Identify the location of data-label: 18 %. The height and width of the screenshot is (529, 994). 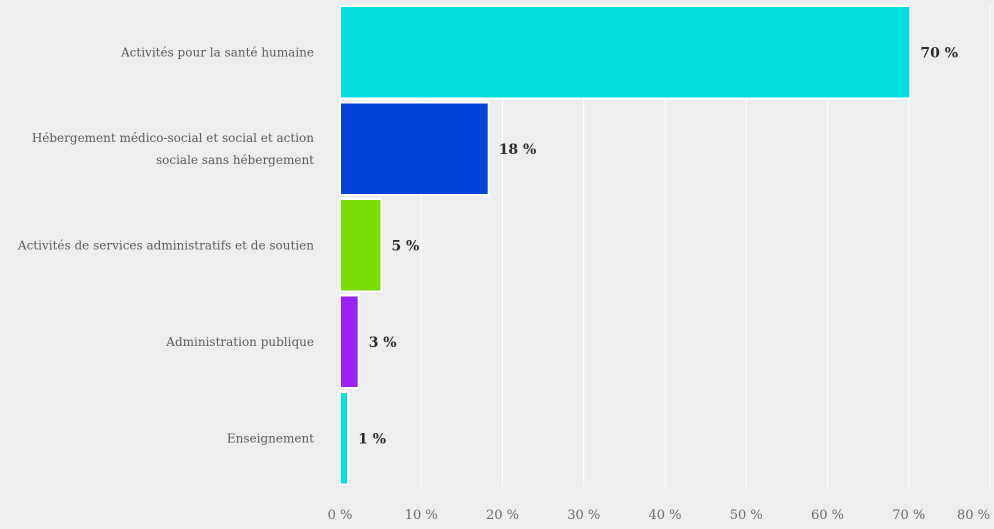
(518, 150).